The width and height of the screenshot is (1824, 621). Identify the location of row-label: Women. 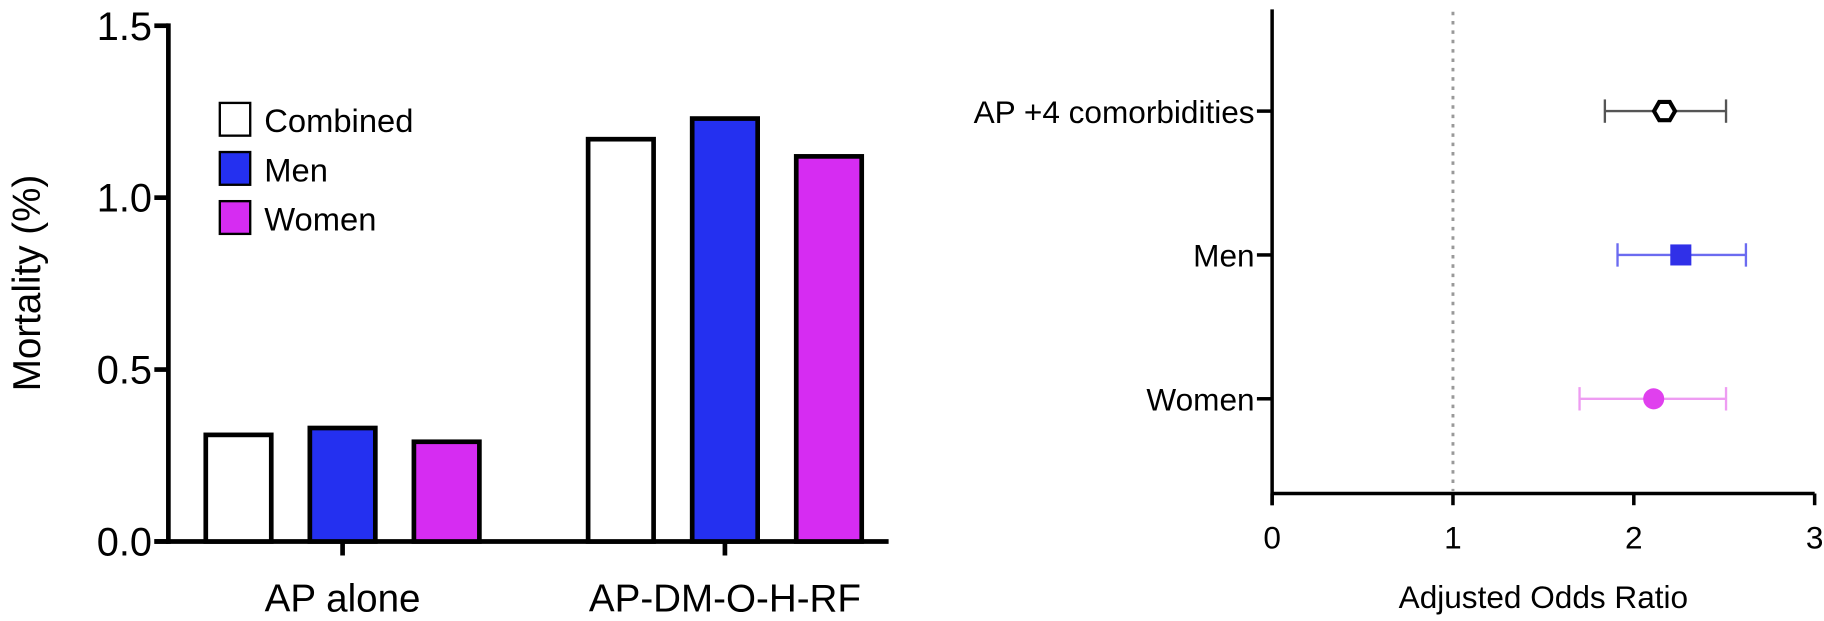
(1200, 399).